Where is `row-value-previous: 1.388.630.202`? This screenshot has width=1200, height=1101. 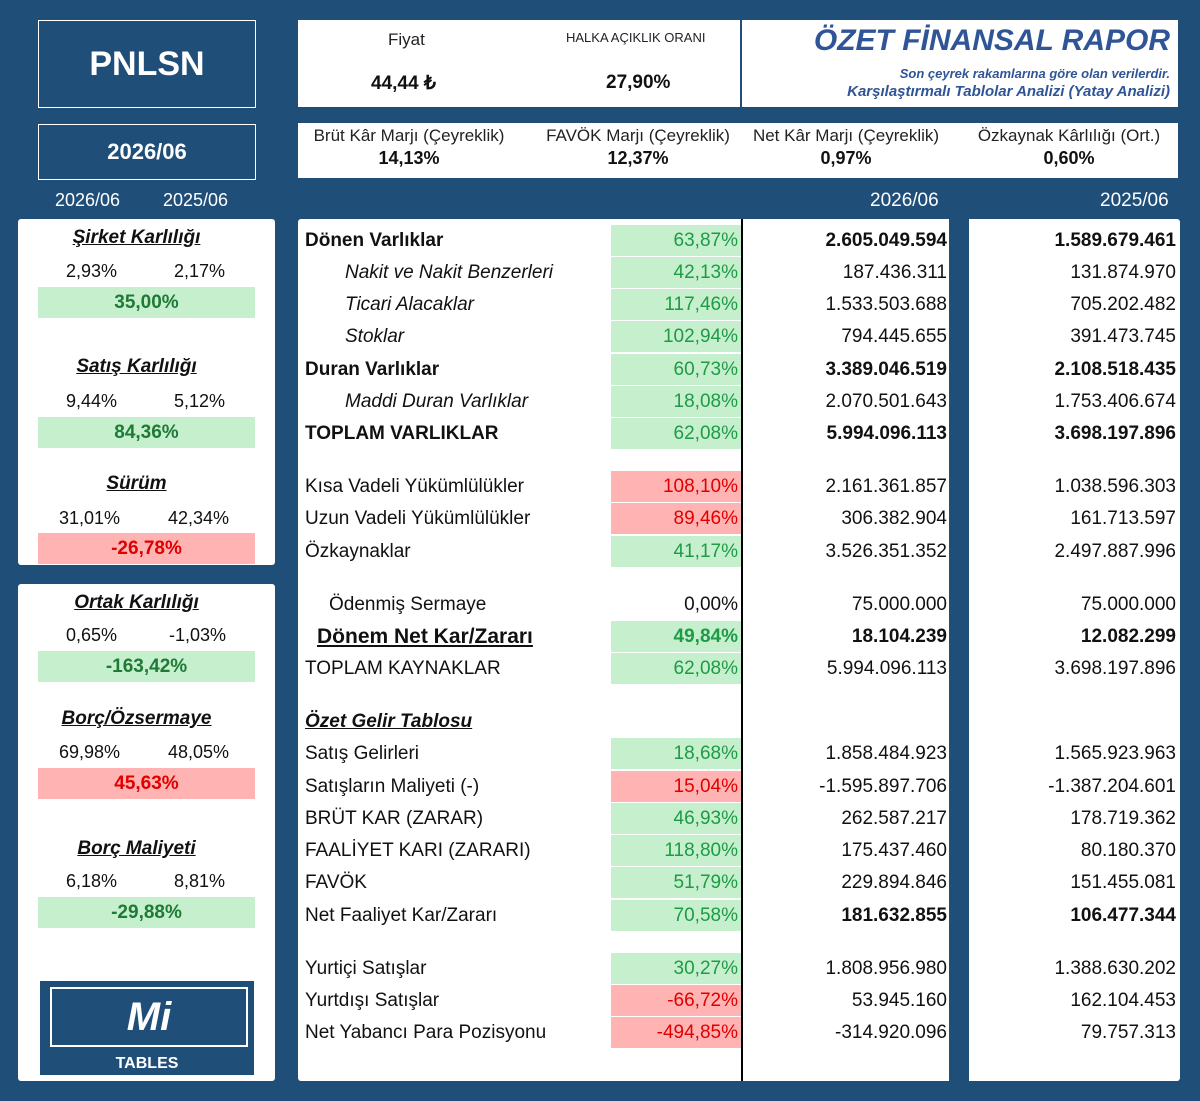
row-value-previous: 1.388.630.202 is located at coordinates (1115, 968).